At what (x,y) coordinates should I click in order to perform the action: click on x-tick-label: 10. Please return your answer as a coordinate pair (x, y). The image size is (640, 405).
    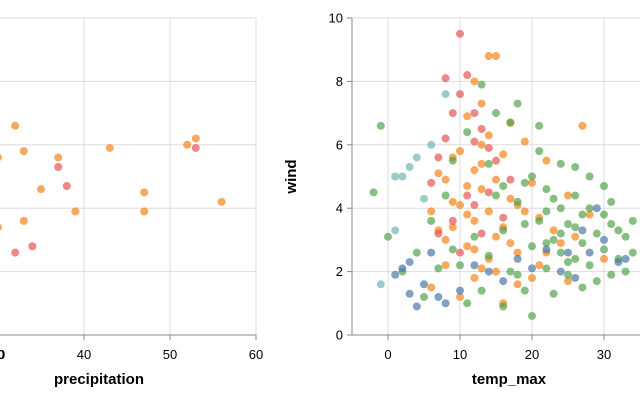
    Looking at the image, I should click on (460, 354).